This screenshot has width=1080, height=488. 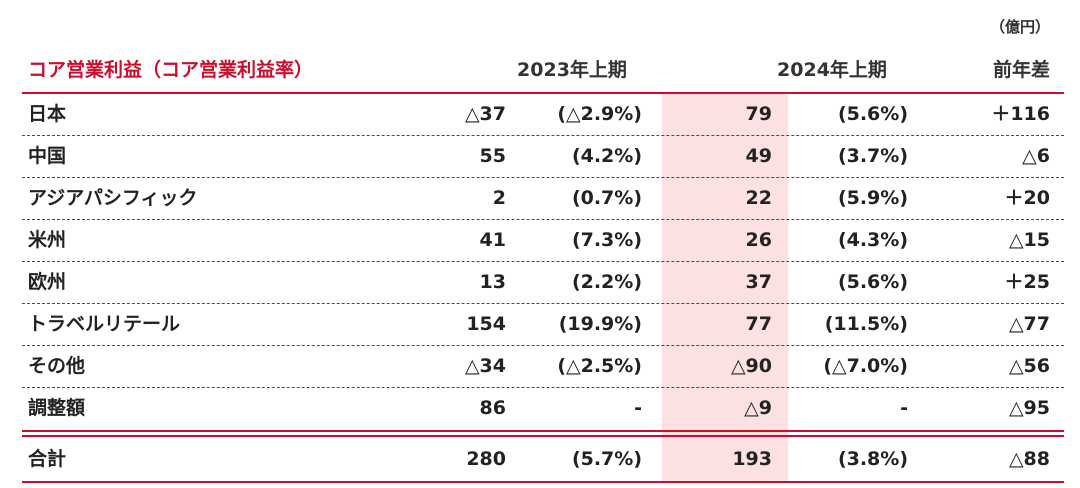 What do you see at coordinates (599, 366) in the screenshot?
I see `margin-2023: (△2.5%)` at bounding box center [599, 366].